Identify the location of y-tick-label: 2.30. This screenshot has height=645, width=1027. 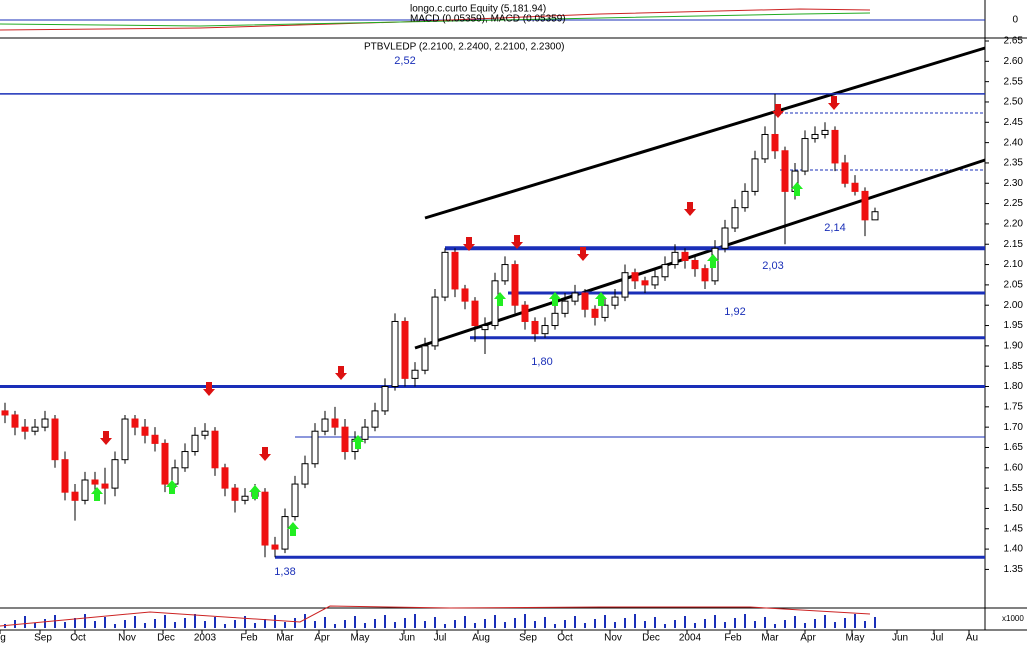
(1014, 183).